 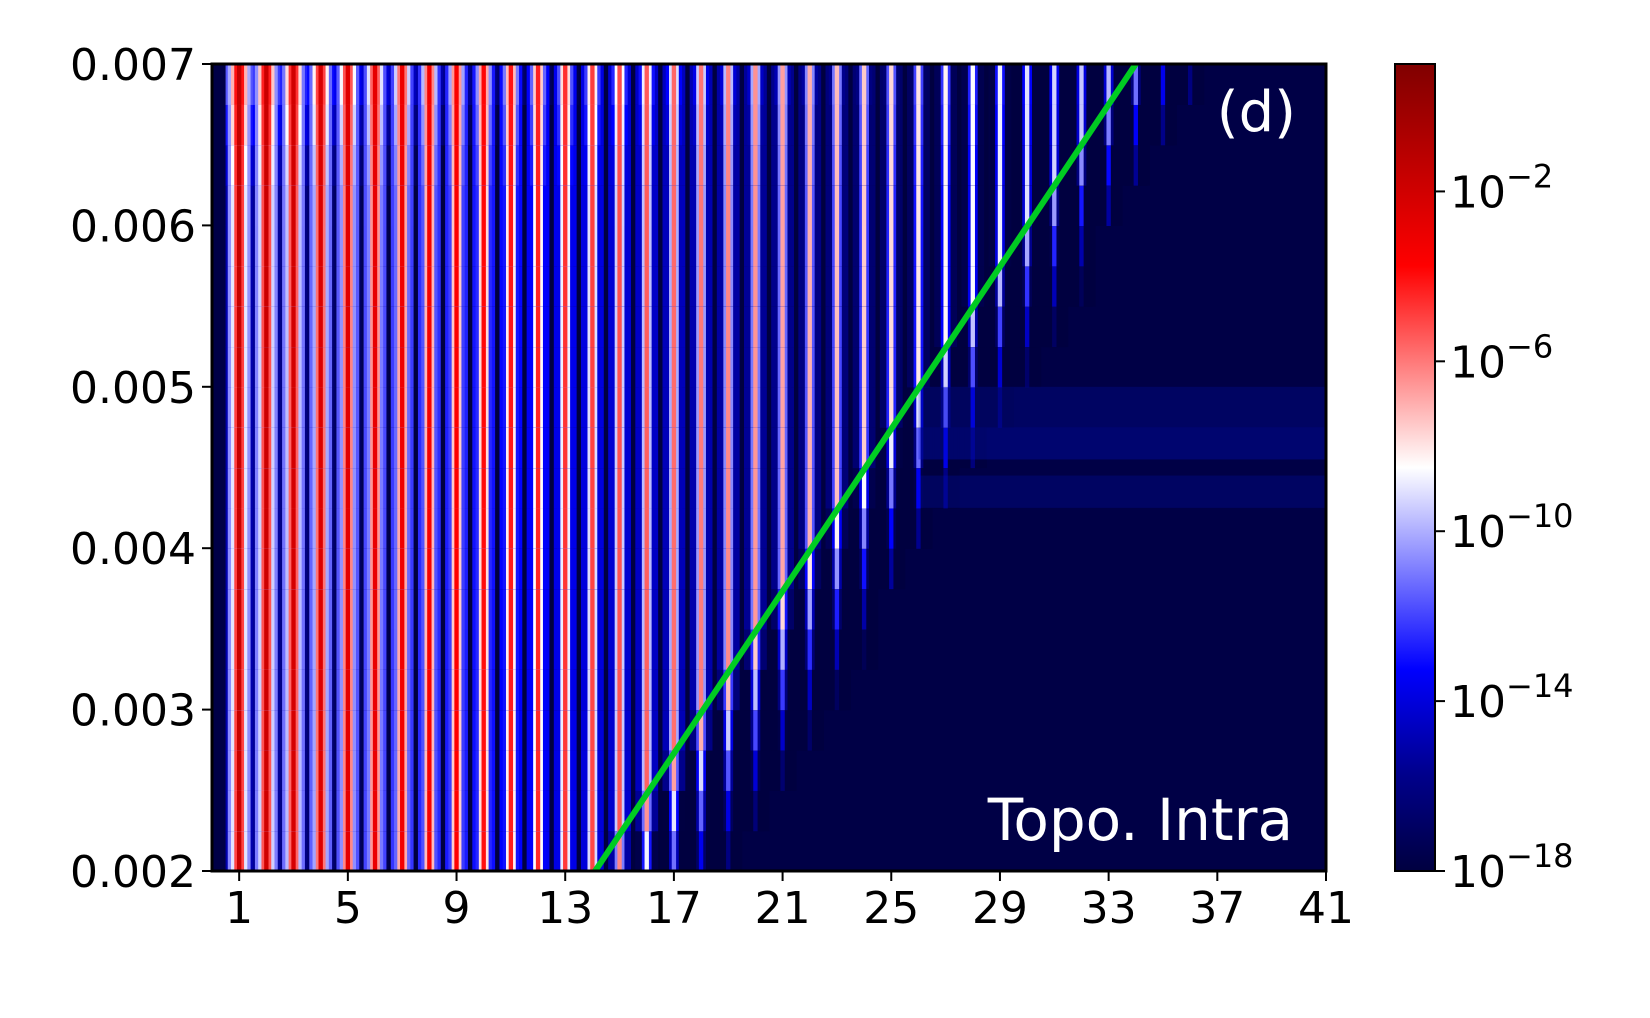 I want to click on x-tick-label: 21, so click(x=783, y=908).